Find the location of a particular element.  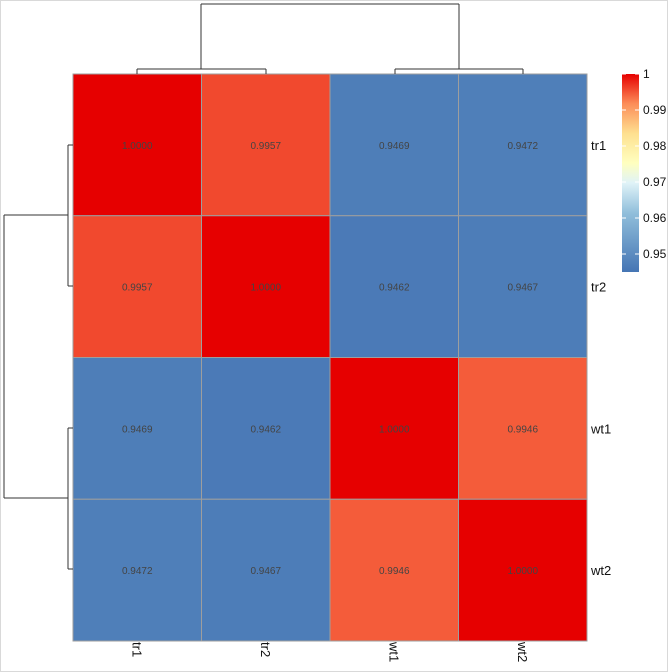

heatmap-cell-wt1-wt1 is located at coordinates (394, 428).